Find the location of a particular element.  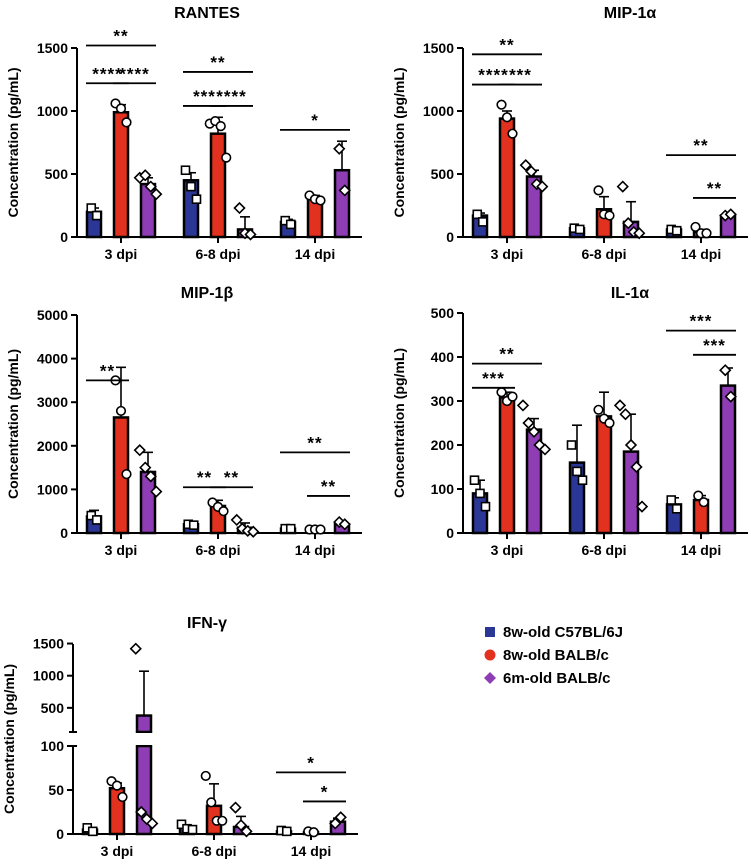

x-tick-label: 6-8 dpi is located at coordinates (603, 550).